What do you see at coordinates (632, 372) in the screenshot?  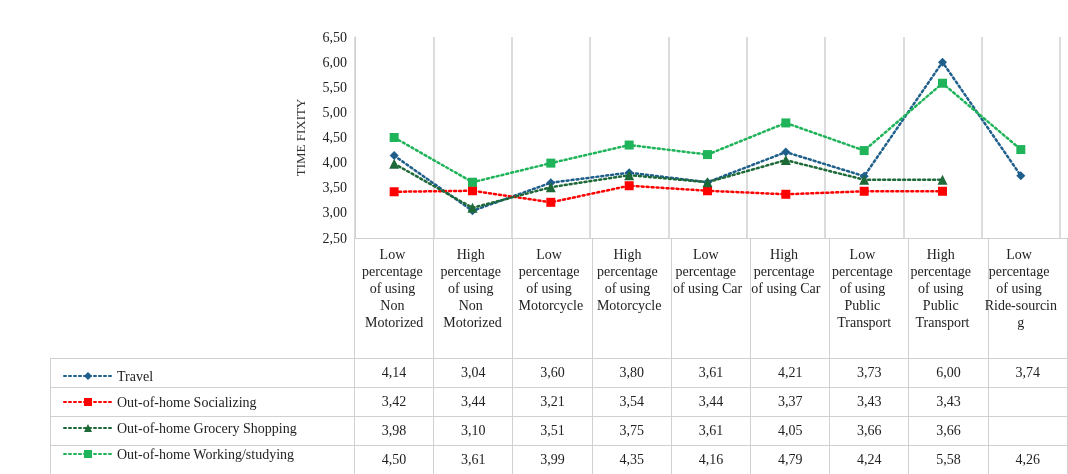 I see `data-label: 3,80` at bounding box center [632, 372].